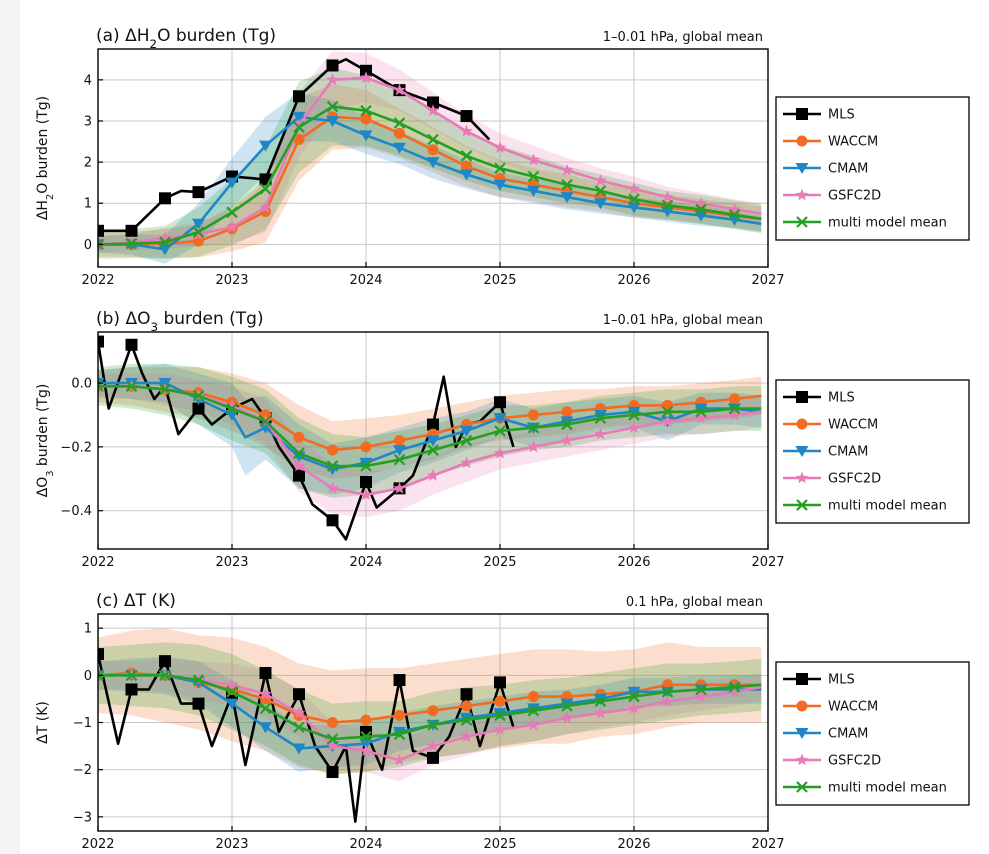 Image resolution: width=989 pixels, height=854 pixels. Describe the element at coordinates (43, 722) in the screenshot. I see `y-axis-label-c: ΔT (K)` at that location.